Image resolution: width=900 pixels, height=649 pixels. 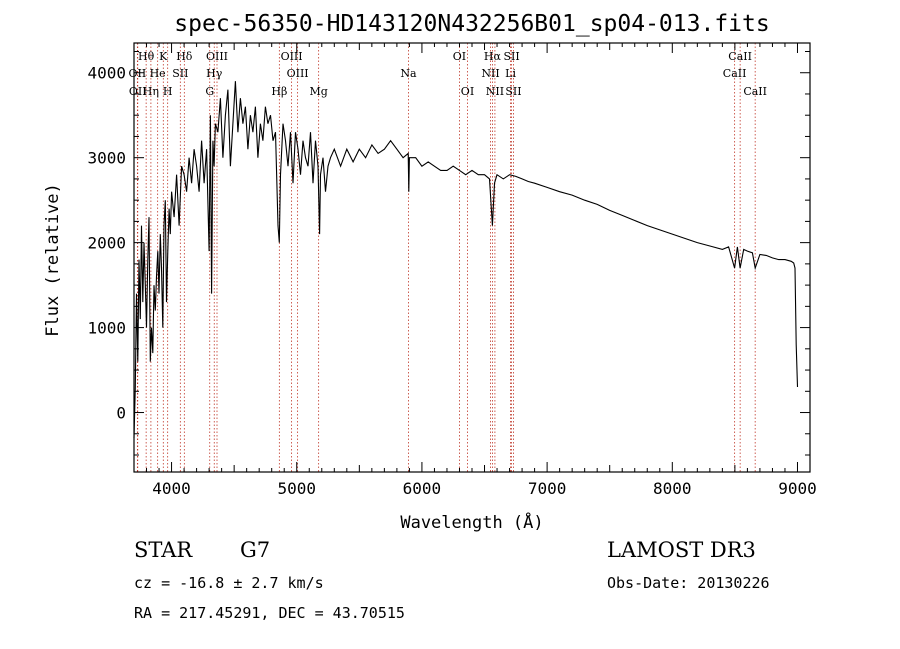 What do you see at coordinates (459, 56) in the screenshot?
I see `line-label-17: OI` at bounding box center [459, 56].